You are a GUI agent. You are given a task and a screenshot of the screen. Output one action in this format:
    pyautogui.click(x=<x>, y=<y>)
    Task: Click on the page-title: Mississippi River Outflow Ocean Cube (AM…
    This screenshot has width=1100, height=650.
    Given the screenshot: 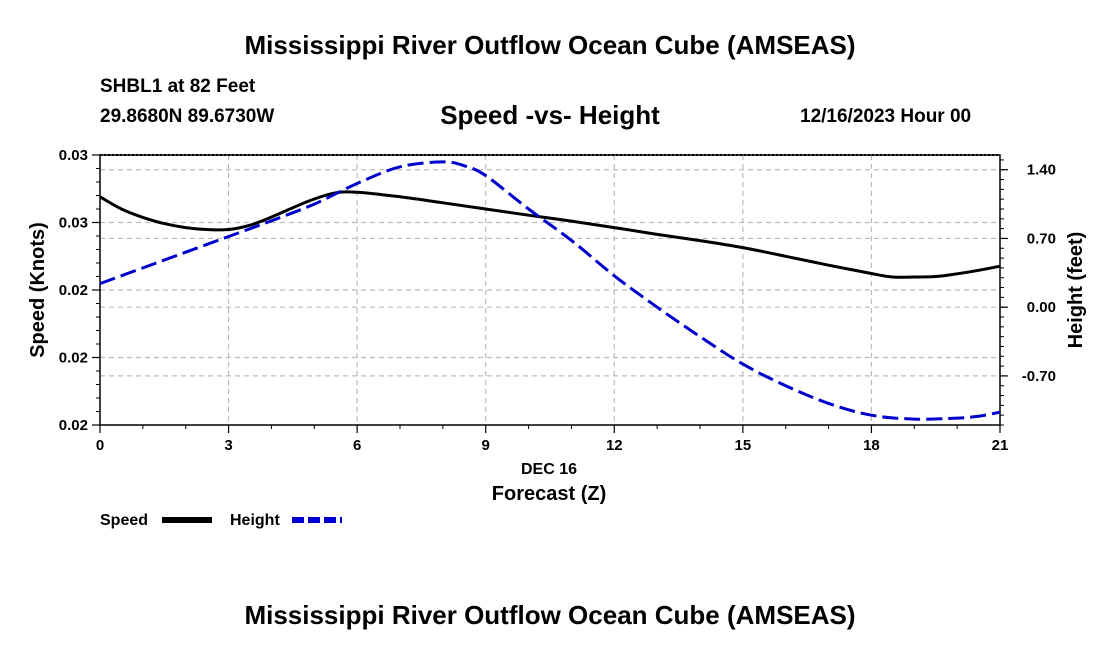 What is the action you would take?
    pyautogui.click(x=550, y=45)
    